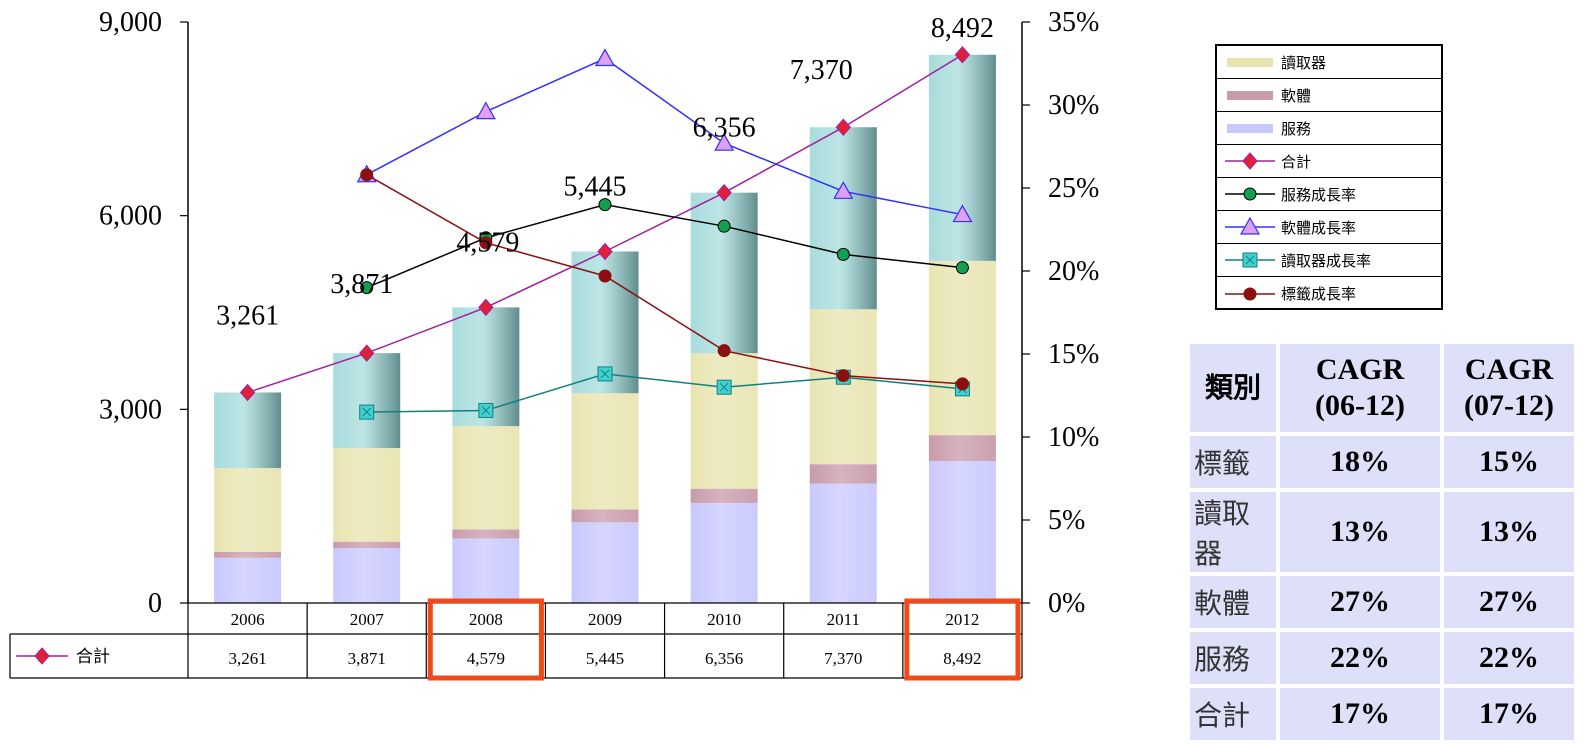  Describe the element at coordinates (130, 216) in the screenshot. I see `y-left-tick-label: 6,000` at that location.